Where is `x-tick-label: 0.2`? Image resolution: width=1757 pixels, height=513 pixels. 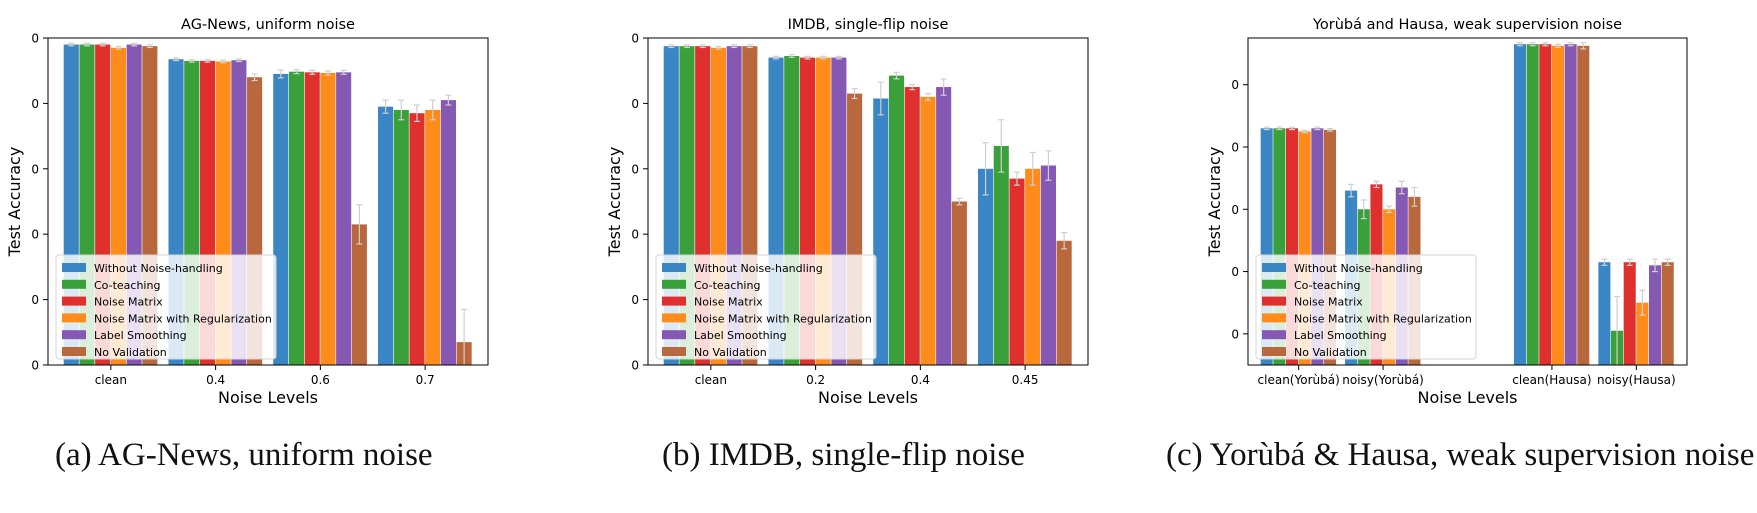
x-tick-label: 0.2 is located at coordinates (815, 380).